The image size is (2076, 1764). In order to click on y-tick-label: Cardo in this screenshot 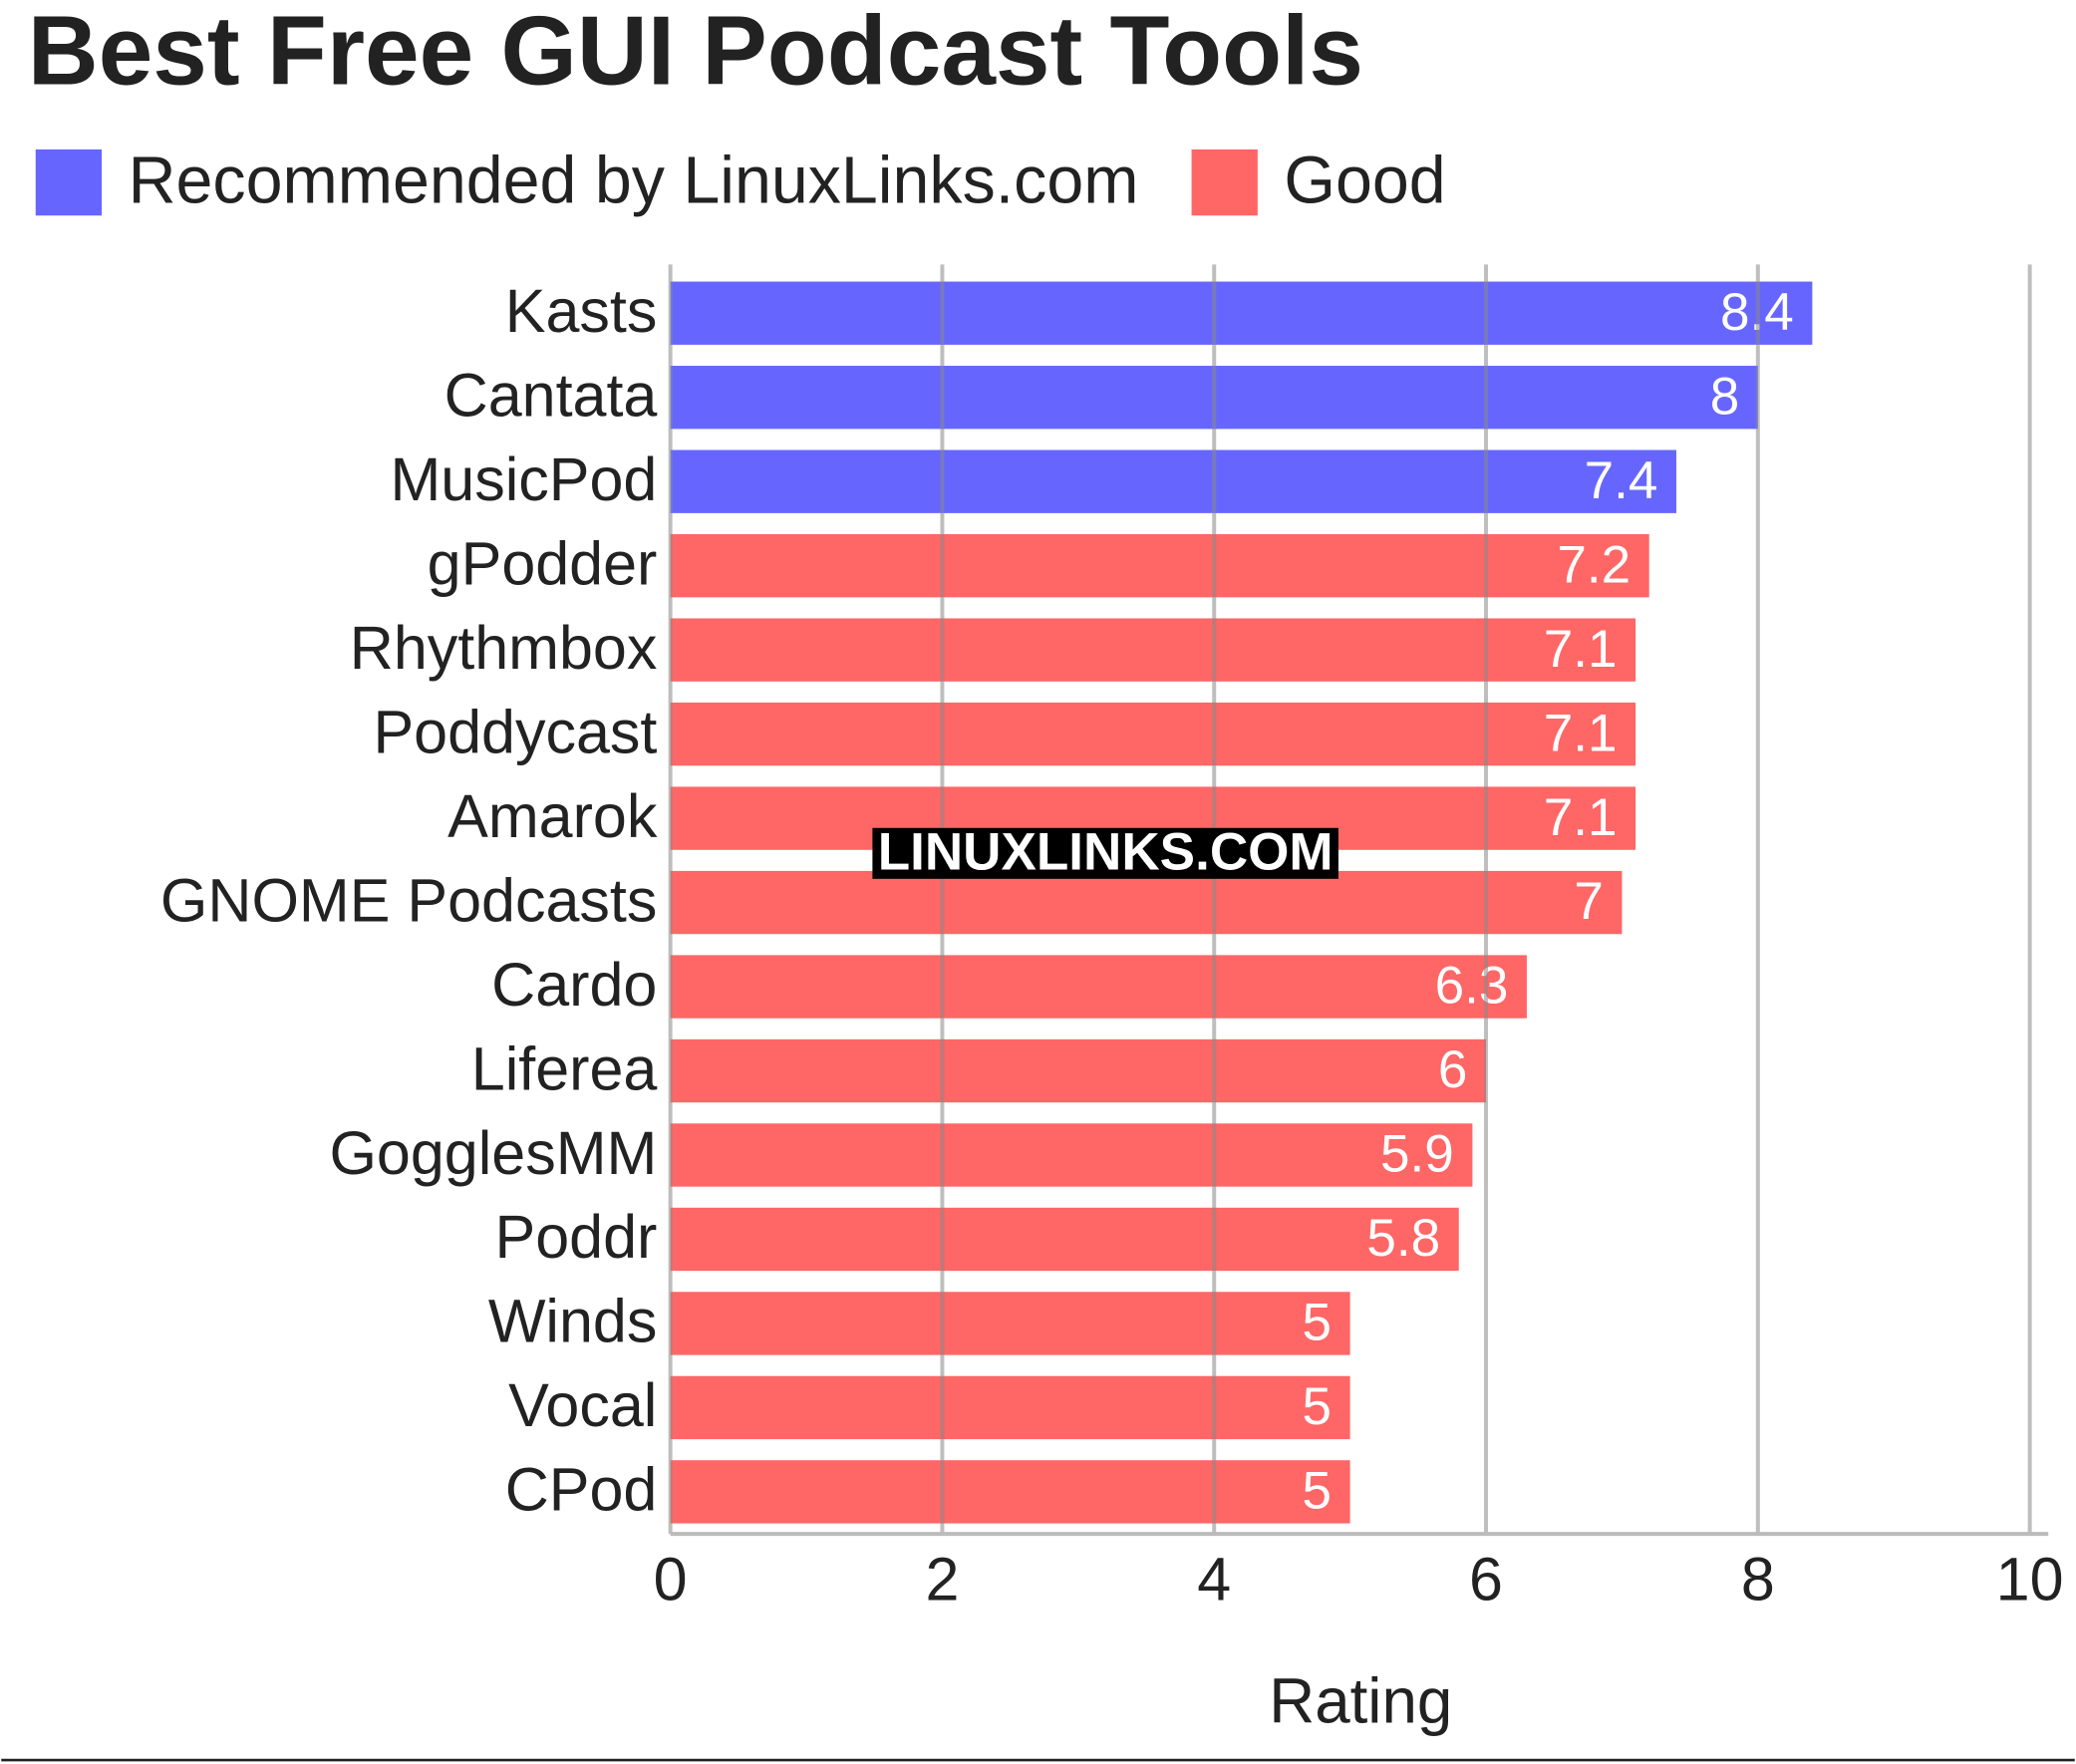, I will do `click(574, 985)`.